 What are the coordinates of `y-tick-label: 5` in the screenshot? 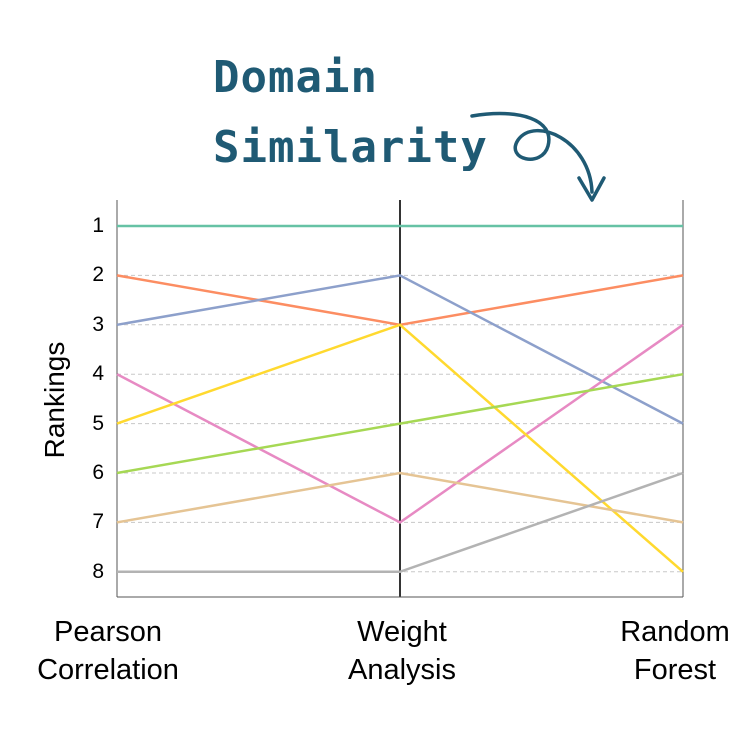 It's located at (98, 423).